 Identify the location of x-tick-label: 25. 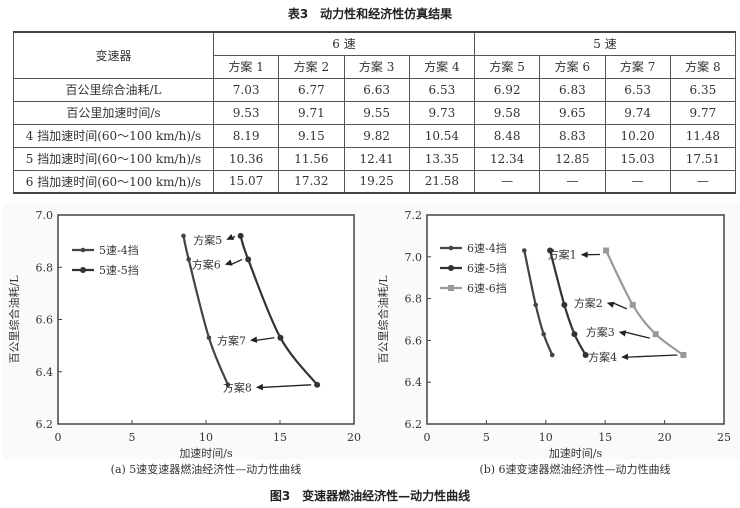
(724, 437).